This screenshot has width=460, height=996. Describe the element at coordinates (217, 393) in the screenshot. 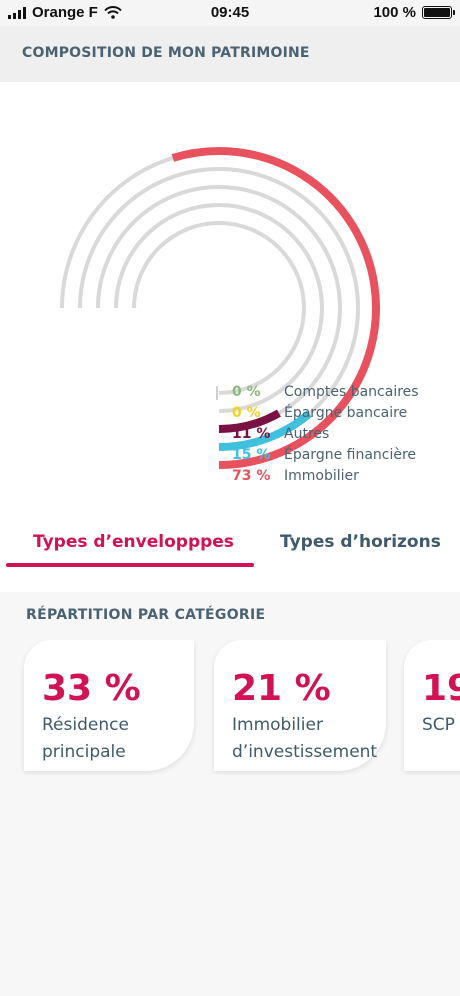

I see `legend-marker` at that location.